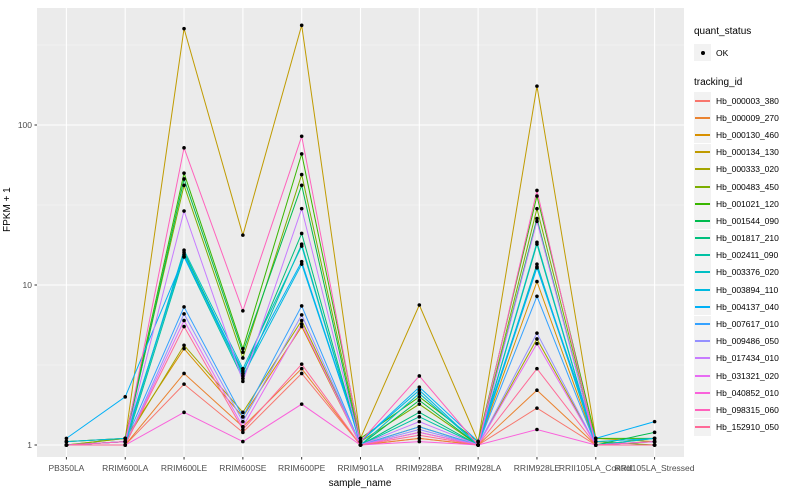  Describe the element at coordinates (747, 427) in the screenshot. I see `legend-item-Hb_152910_050: Hb_152910_050` at that location.